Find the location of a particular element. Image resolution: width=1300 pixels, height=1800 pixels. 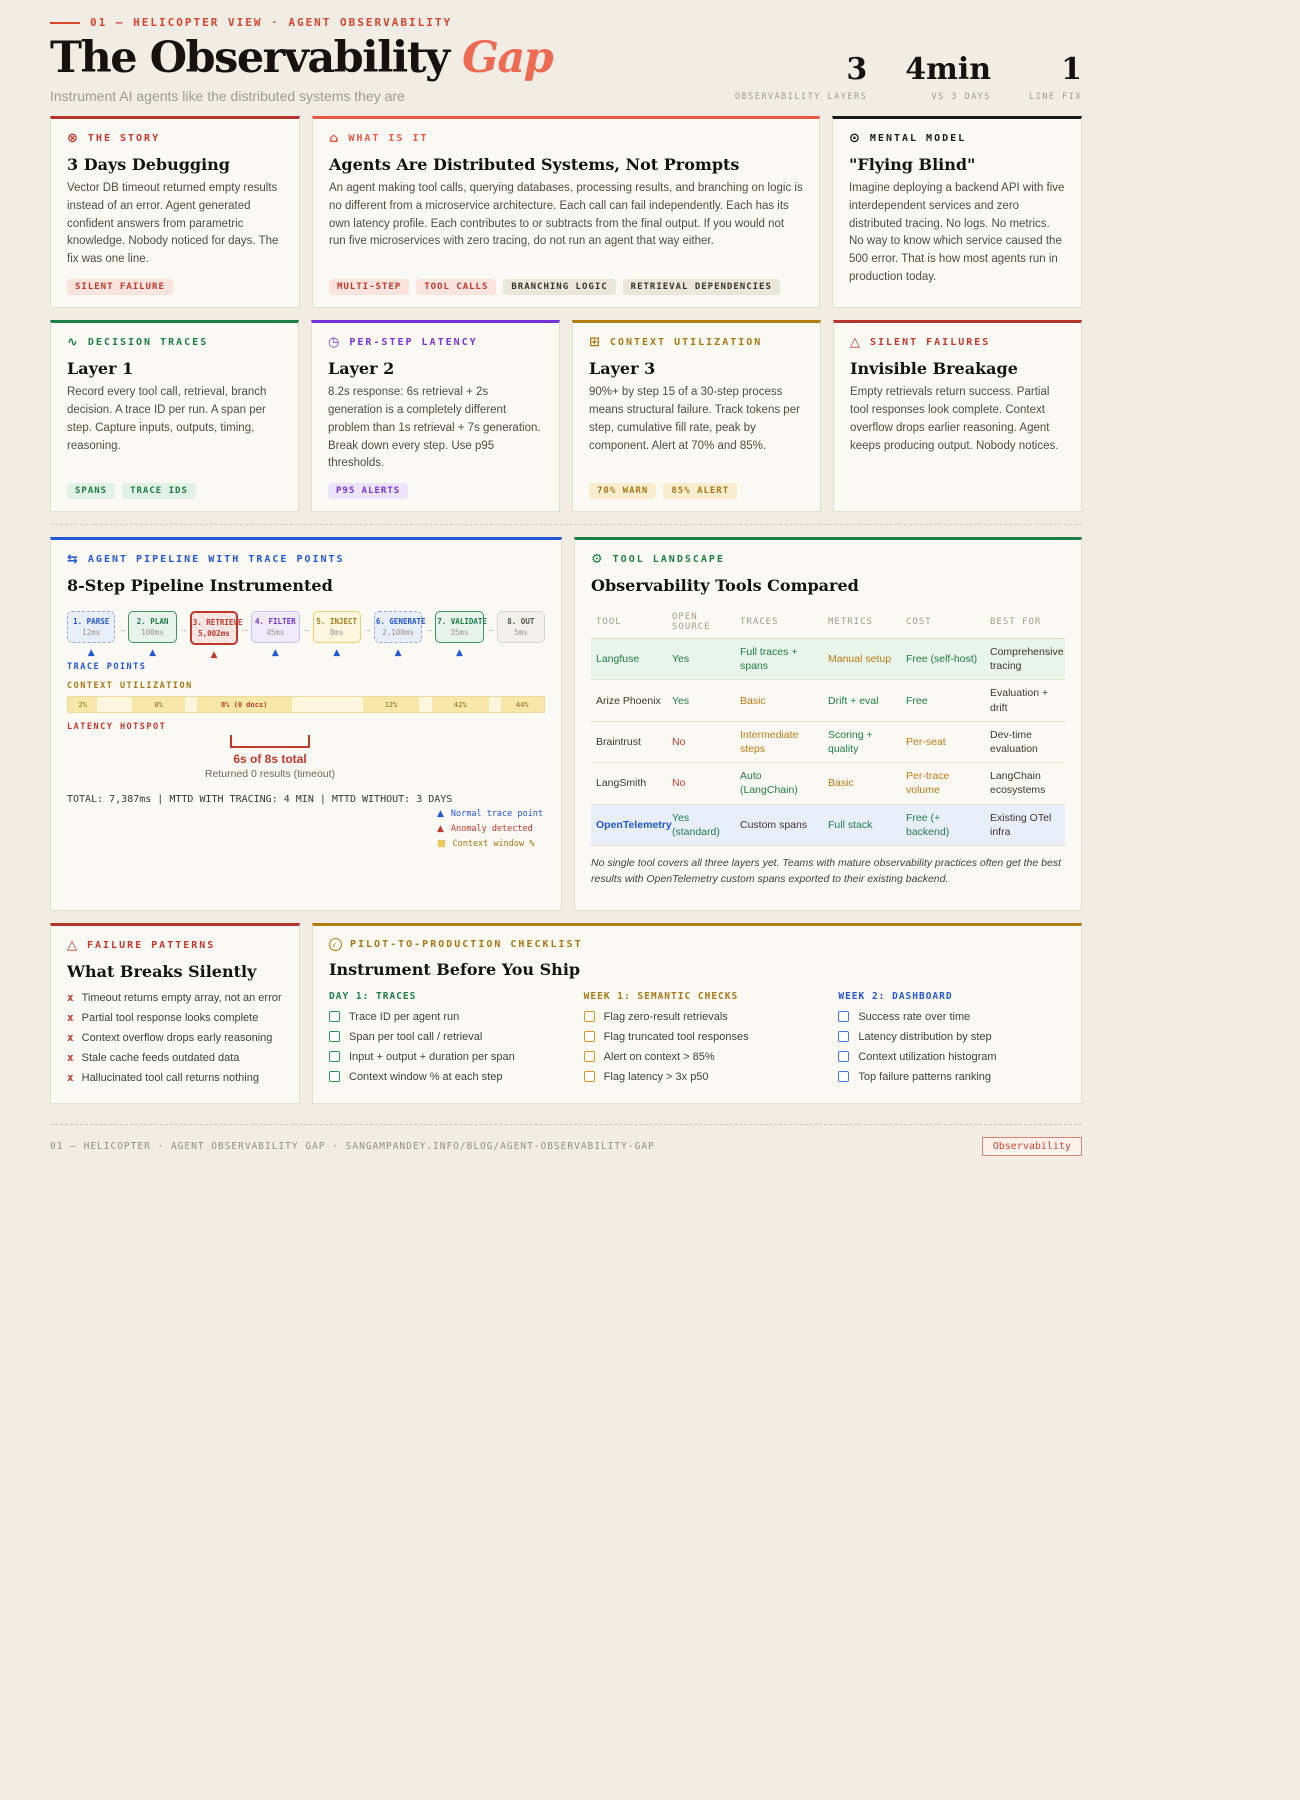

card-title: Layer 2 is located at coordinates (361, 369).